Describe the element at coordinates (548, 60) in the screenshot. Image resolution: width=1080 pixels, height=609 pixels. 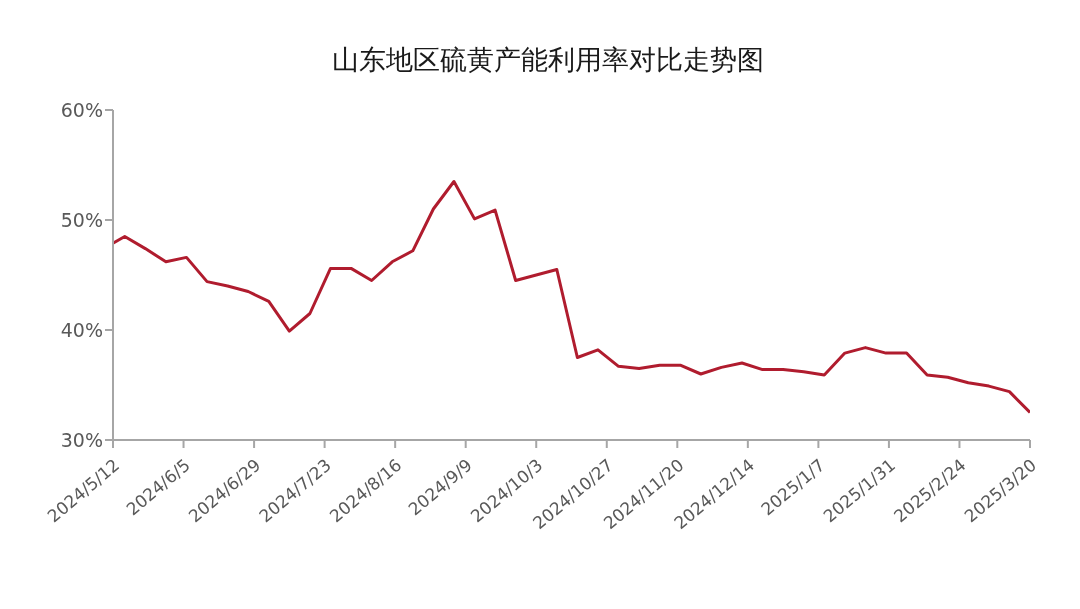
I see `chart-title: 山东地区硫黄产能利用率对比走势图` at that location.